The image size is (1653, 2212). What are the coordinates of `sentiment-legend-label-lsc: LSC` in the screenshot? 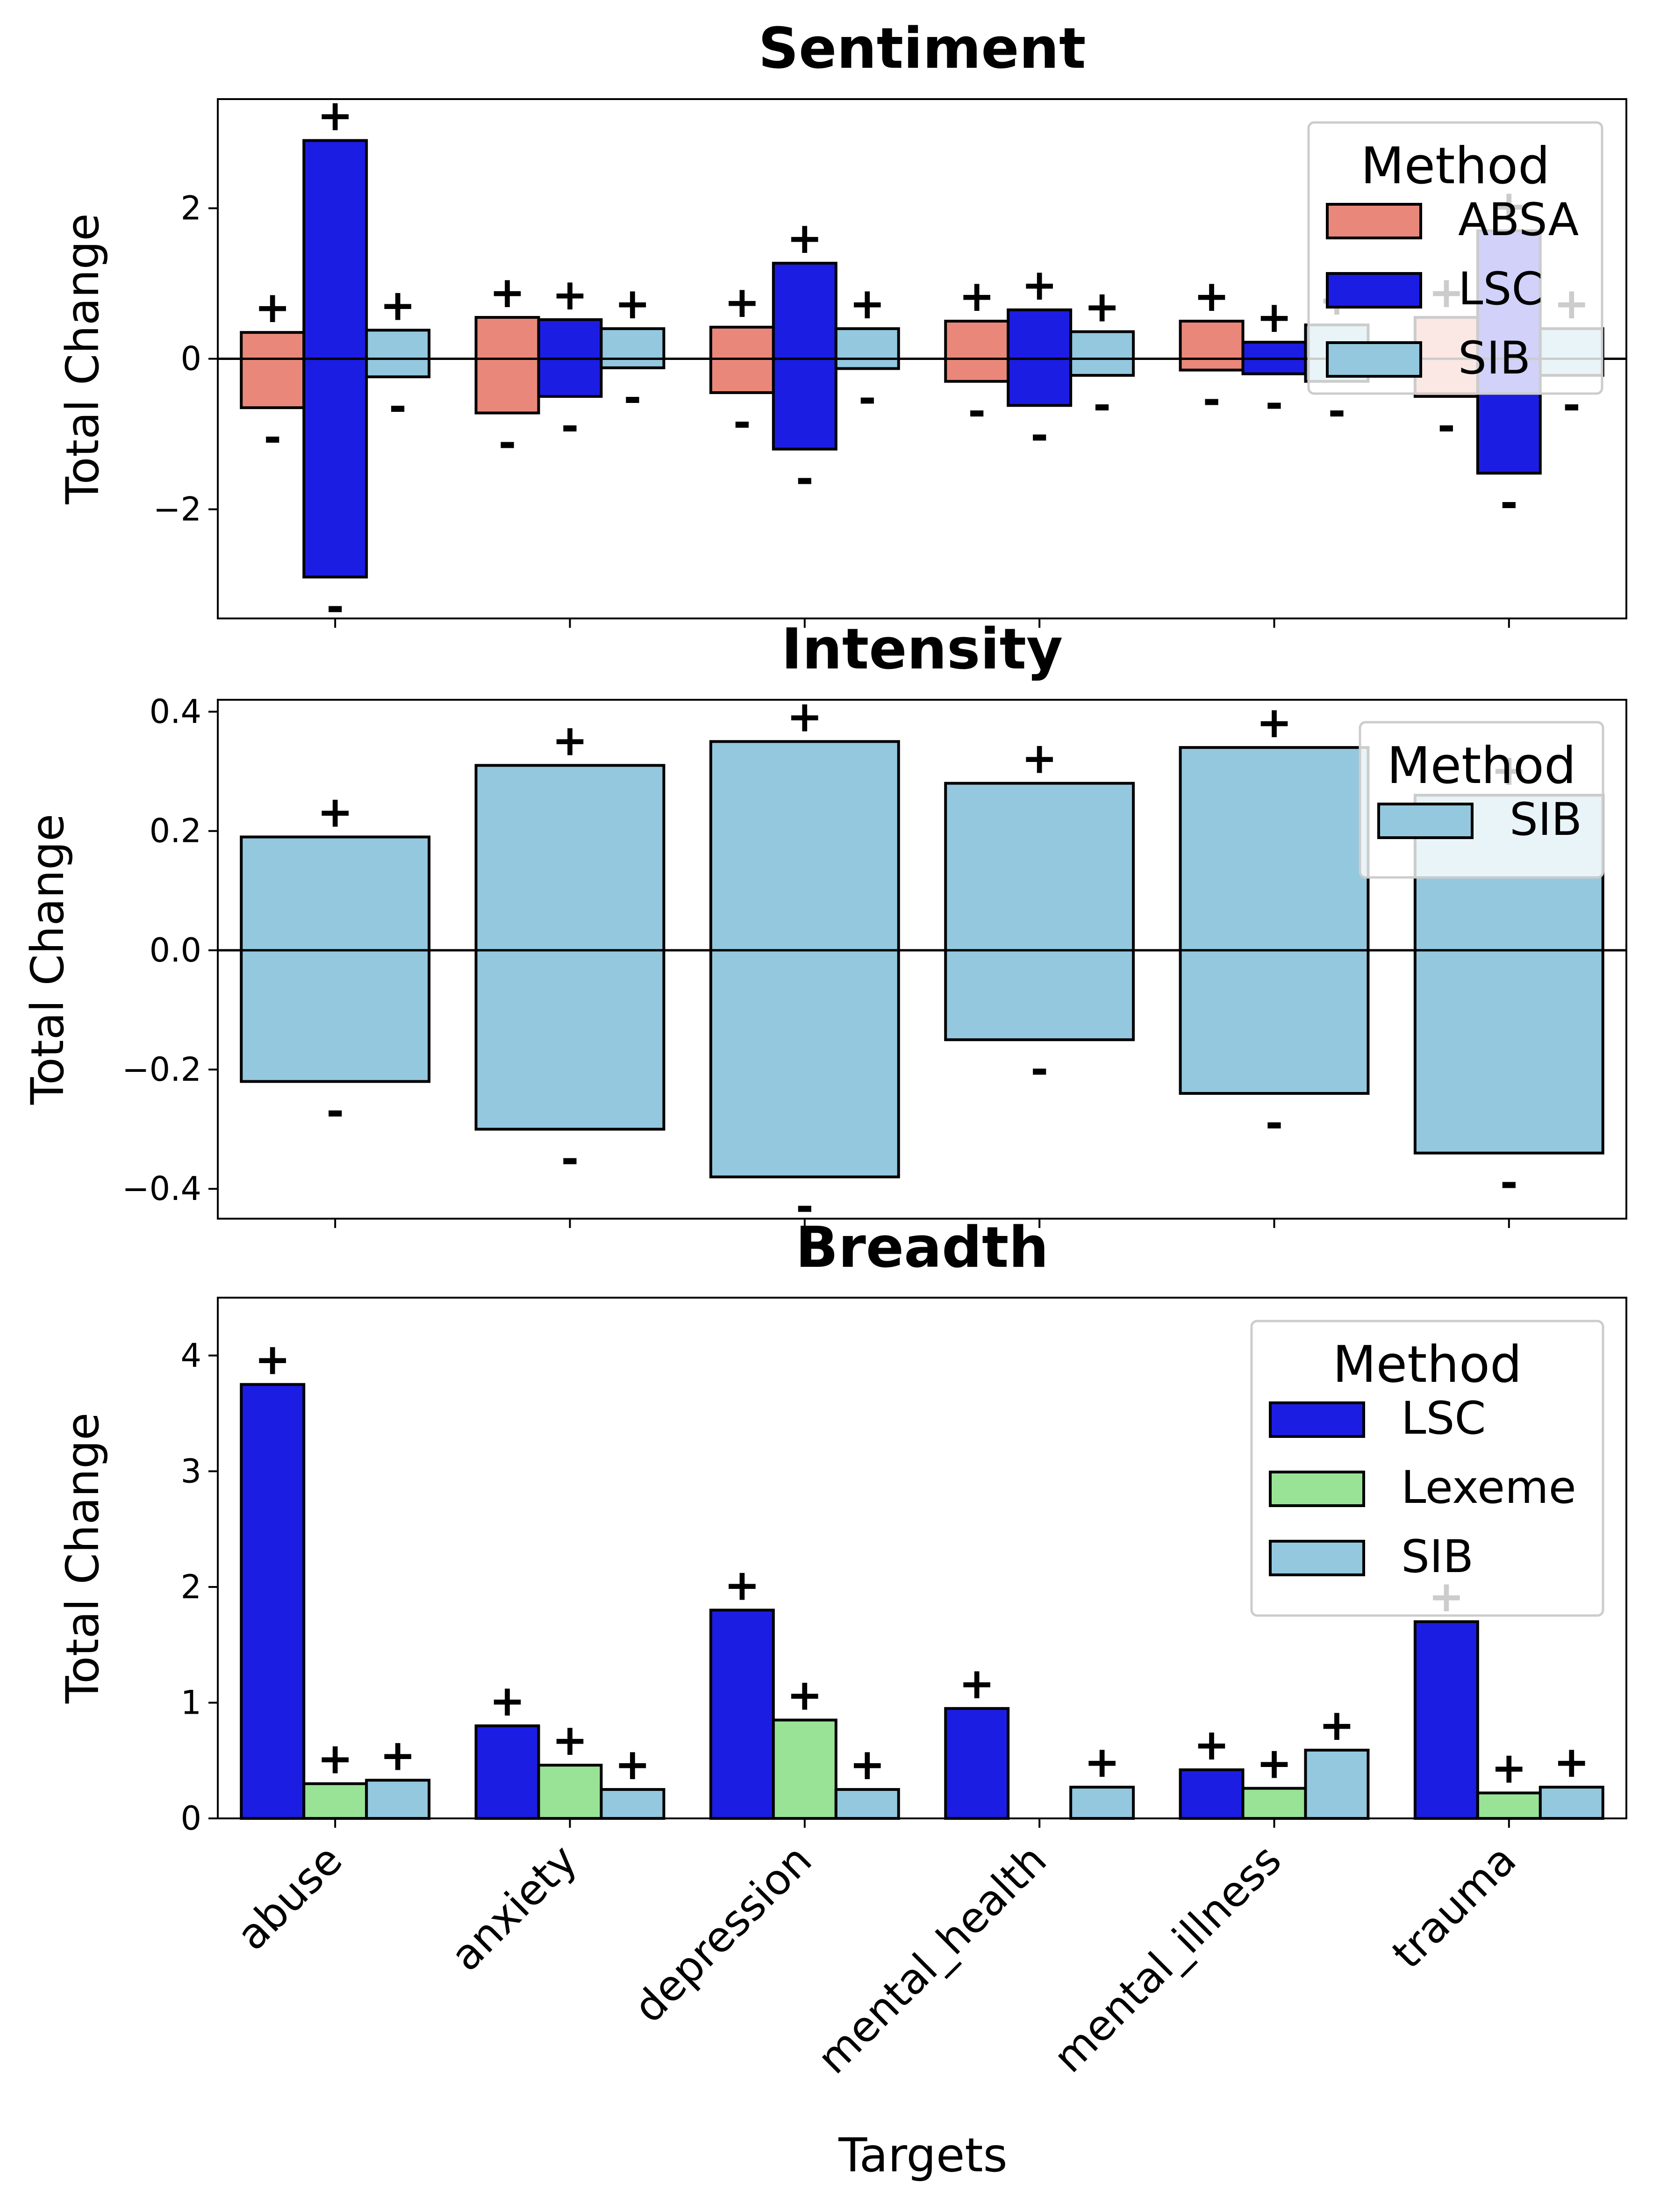 It's located at (1500, 289).